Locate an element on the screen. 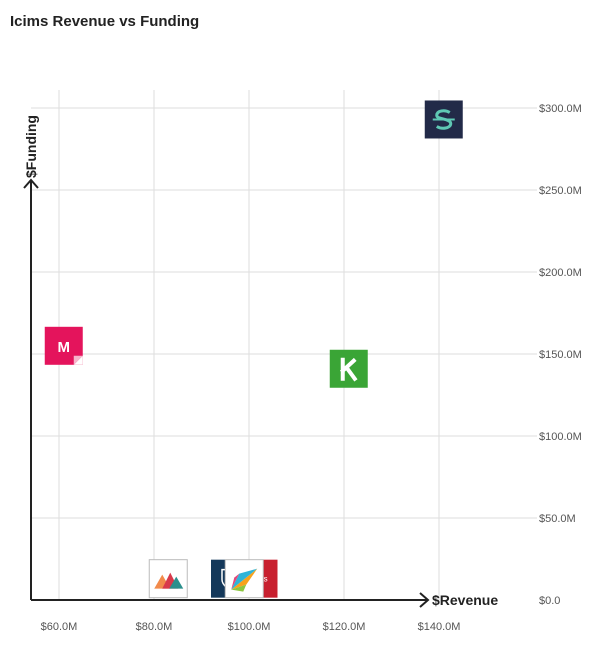 The image size is (616, 650). y-axis-title: $Funding is located at coordinates (31, 146).